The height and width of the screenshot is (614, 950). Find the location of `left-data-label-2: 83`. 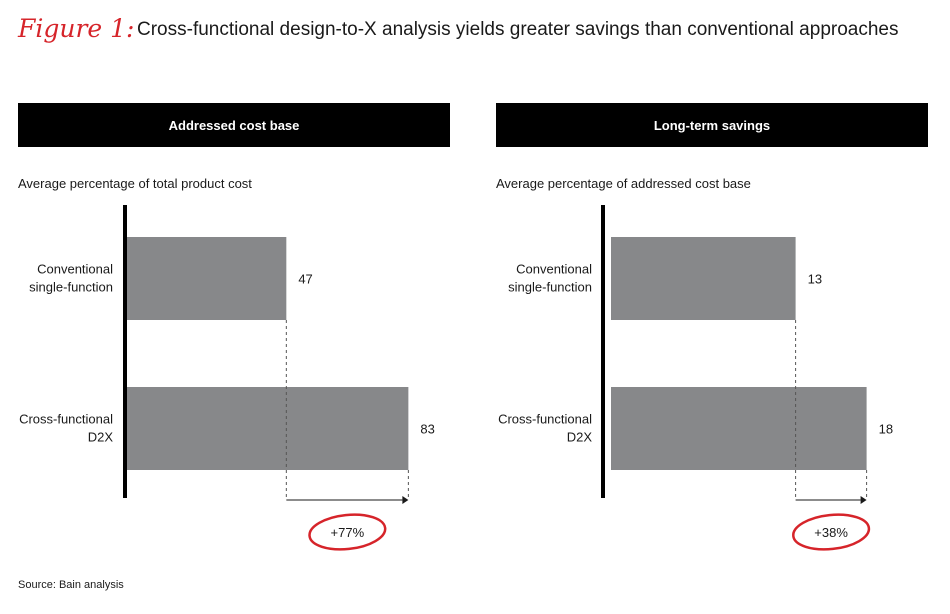

left-data-label-2: 83 is located at coordinates (427, 429).